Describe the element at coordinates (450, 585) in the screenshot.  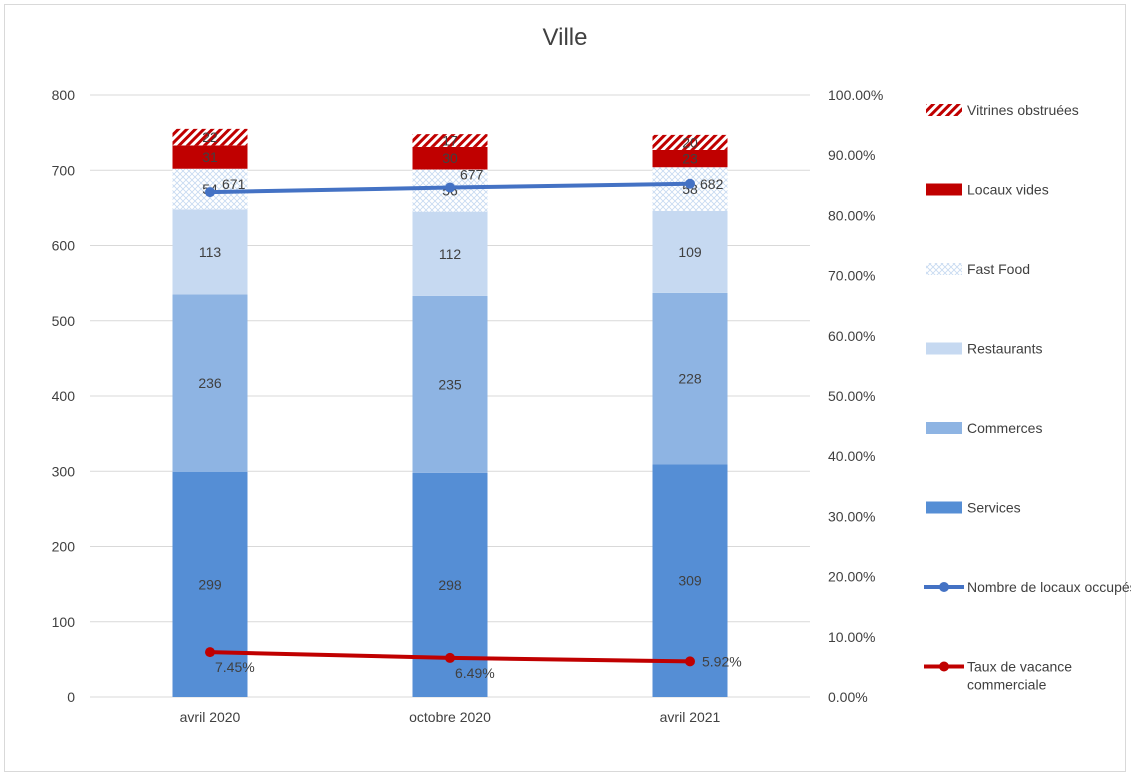
I see `bar-data-label: 298` at that location.